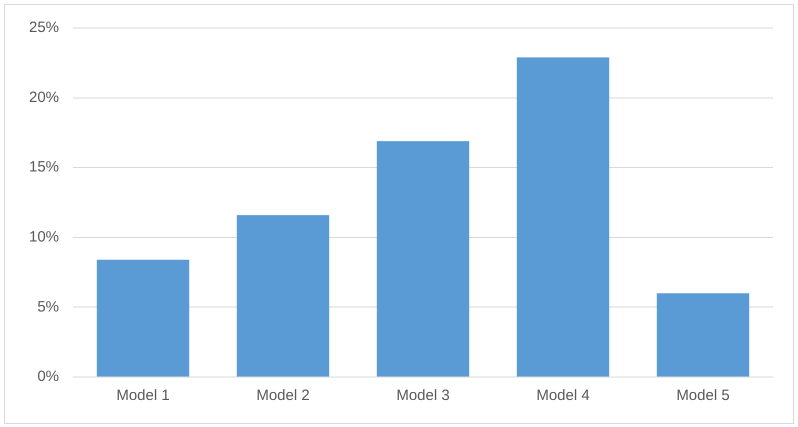  What do you see at coordinates (283, 395) in the screenshot?
I see `x-tick-label: Model 2` at bounding box center [283, 395].